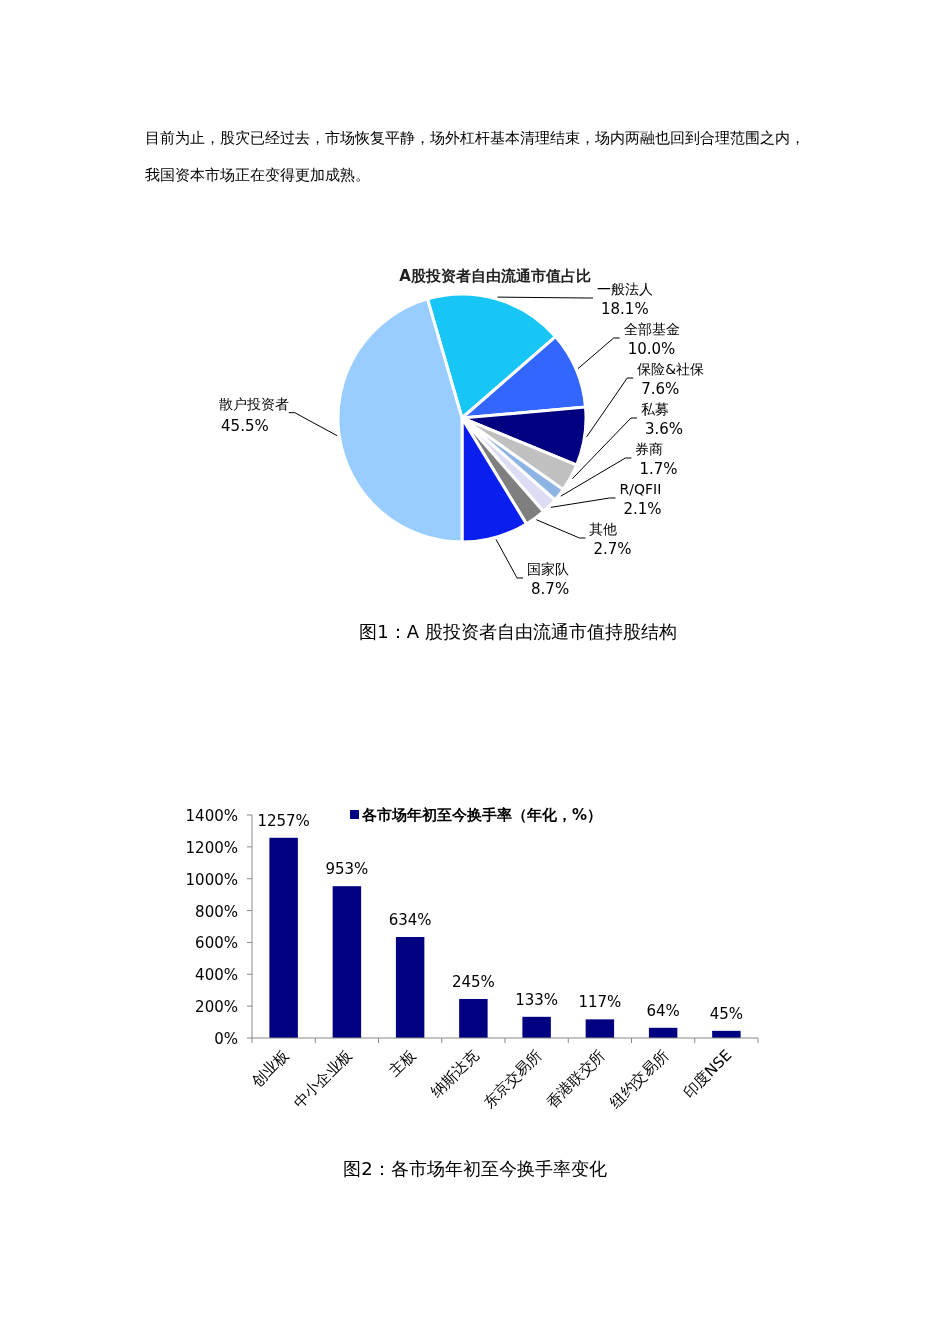 The width and height of the screenshot is (950, 1344). I want to click on slice-label: 一般法人, so click(625, 289).